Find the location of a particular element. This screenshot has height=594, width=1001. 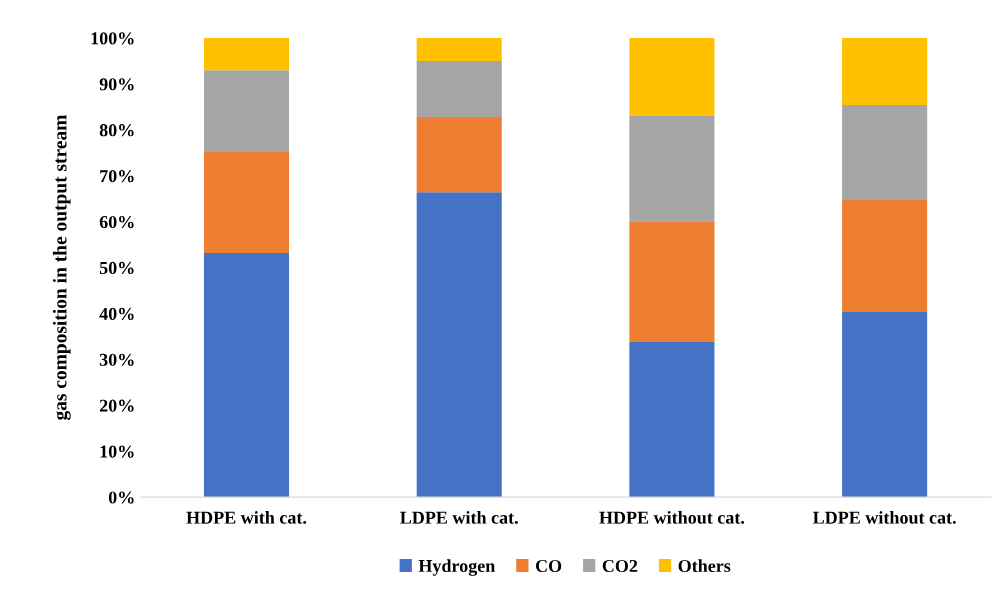

legend-label: Hydrogen is located at coordinates (457, 567).